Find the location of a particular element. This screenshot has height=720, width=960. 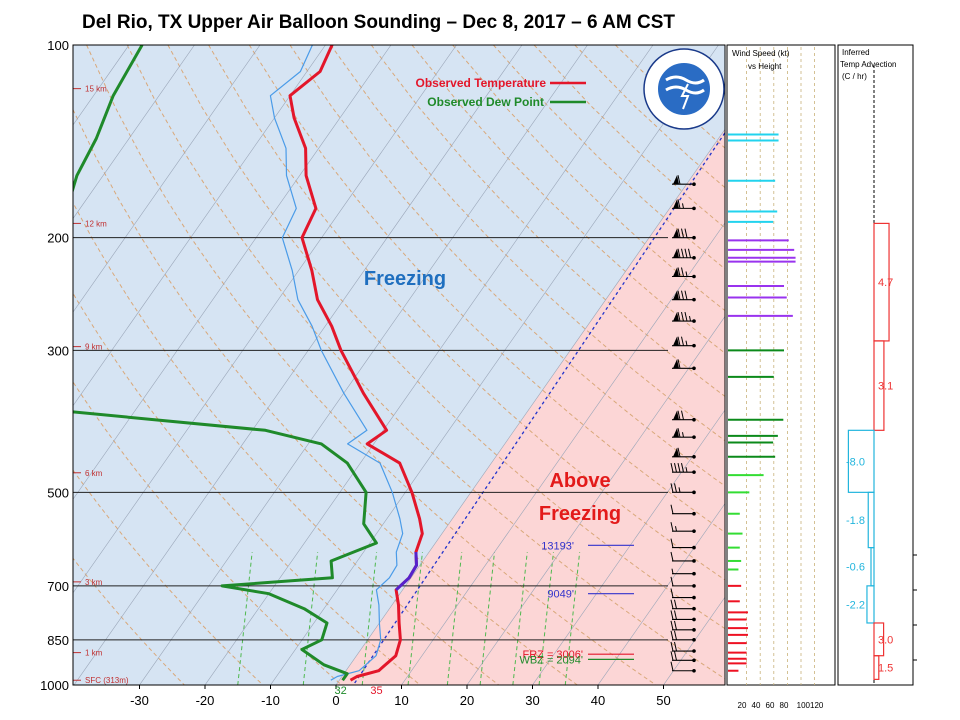

height-label: 6 km is located at coordinates (94, 473).